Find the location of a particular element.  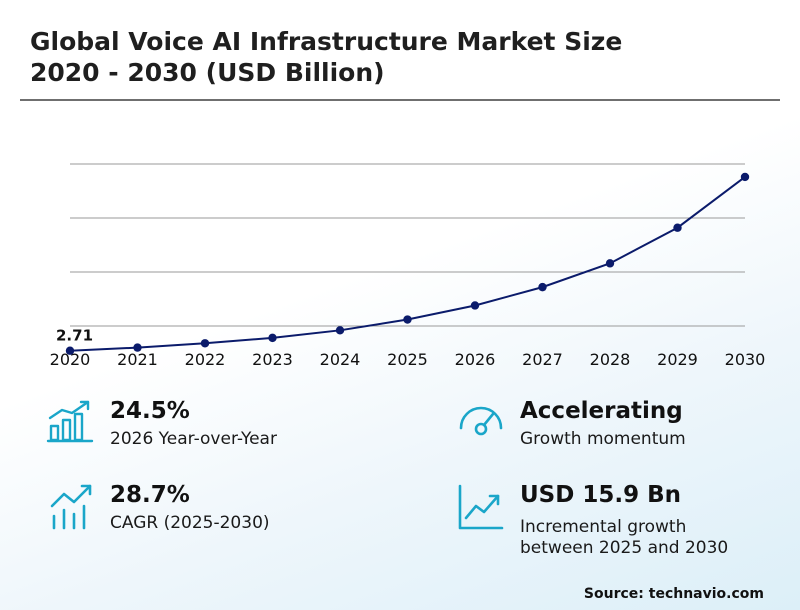

kpi-incremental-label-line2: between 2025 and 2030 is located at coordinates (624, 548).